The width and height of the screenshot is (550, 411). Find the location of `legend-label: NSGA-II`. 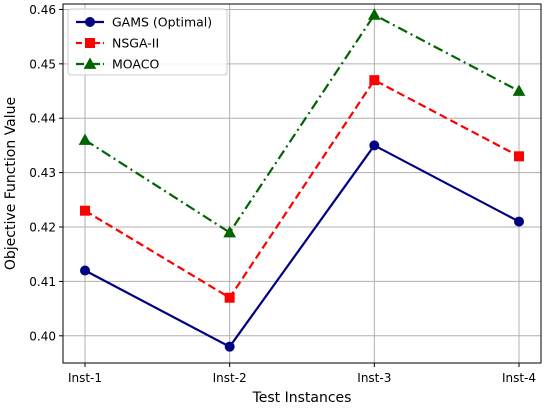

legend-label: NSGA-II is located at coordinates (135, 43).